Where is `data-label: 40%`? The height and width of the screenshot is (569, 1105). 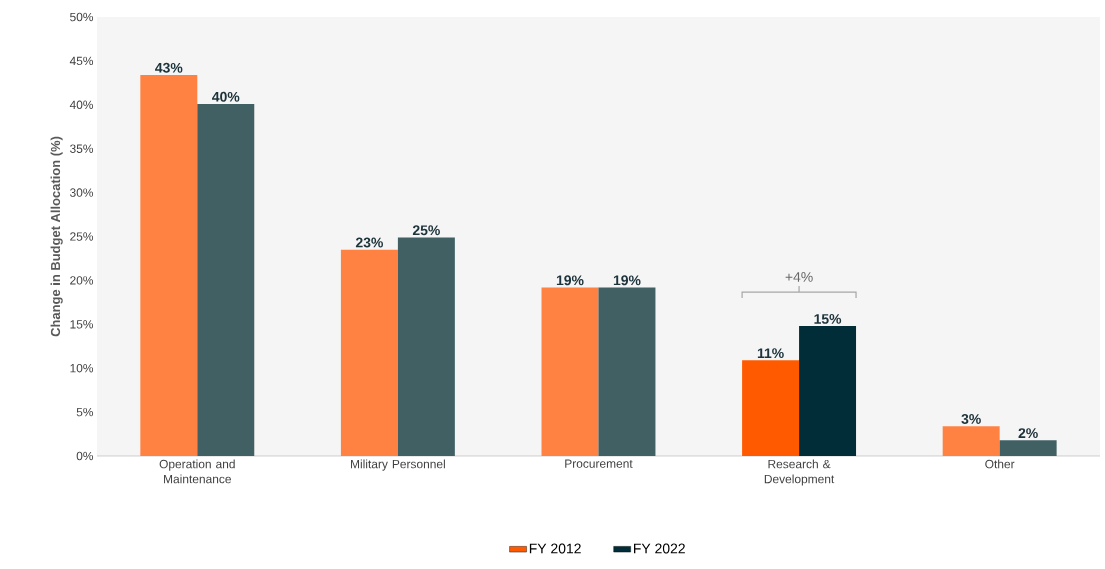 data-label: 40% is located at coordinates (226, 96).